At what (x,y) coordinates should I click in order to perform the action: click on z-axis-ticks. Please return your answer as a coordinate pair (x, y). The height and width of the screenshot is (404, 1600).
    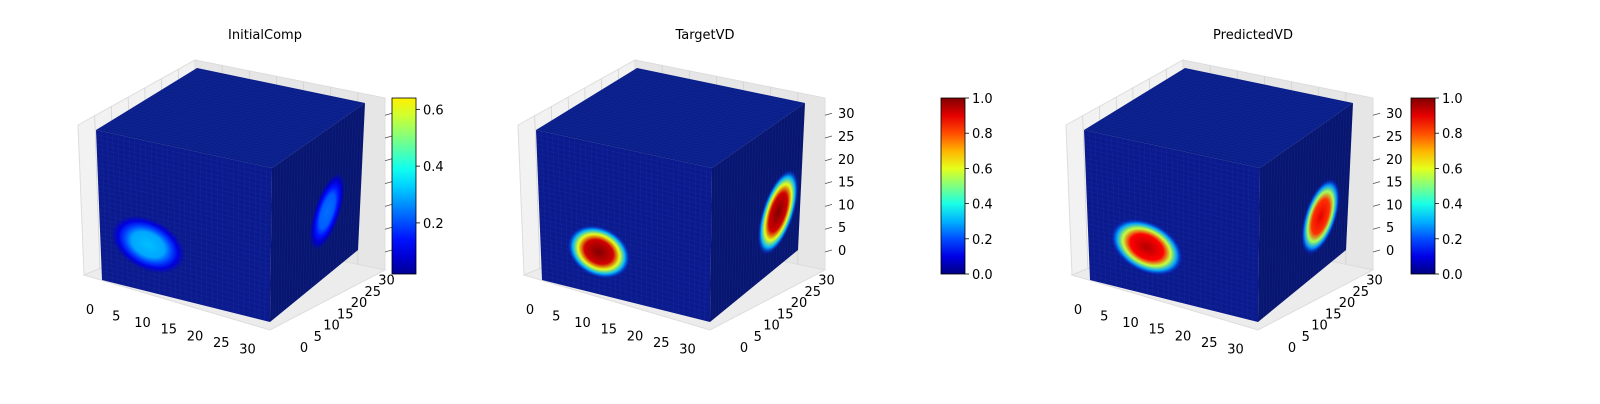
    Looking at the image, I should click on (388, 182).